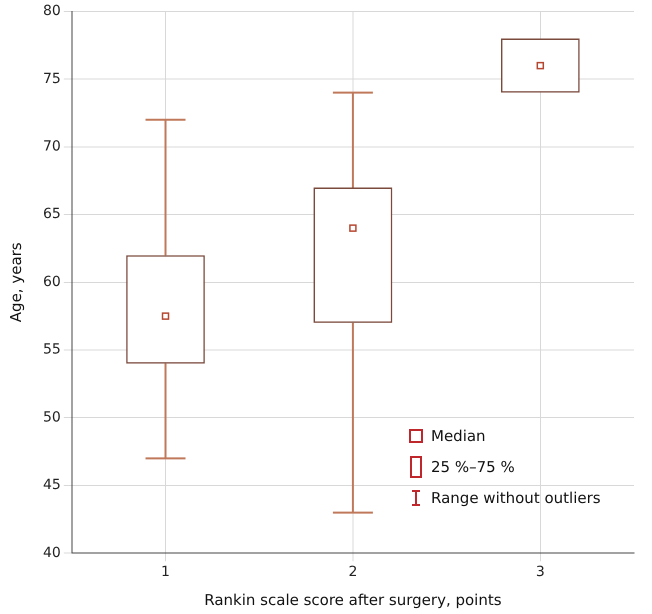  I want to click on y-tick-label: 45, so click(51, 485).